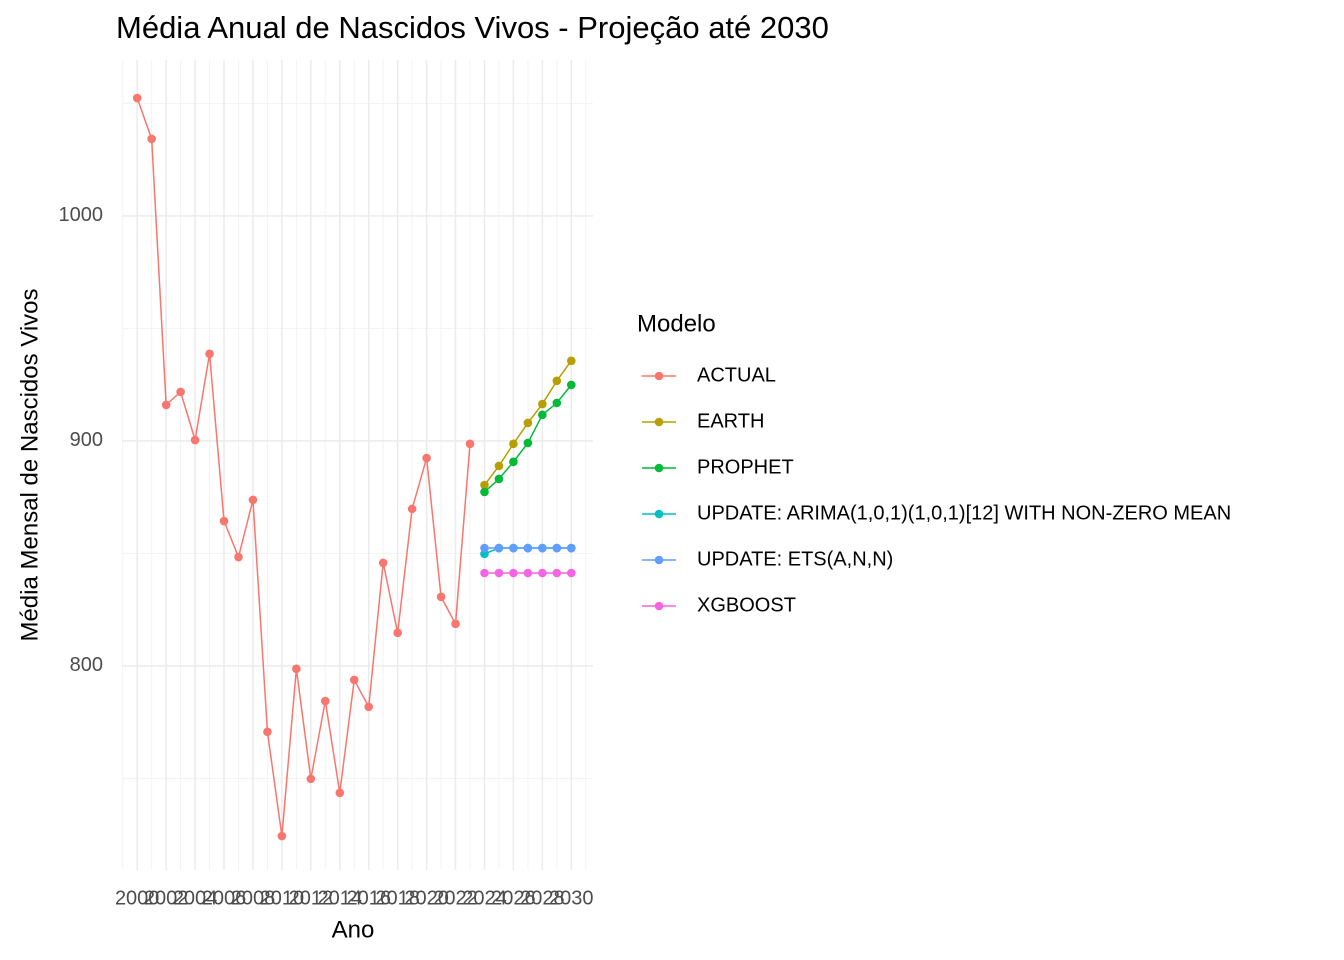 The width and height of the screenshot is (1344, 960). I want to click on y-tick-label: 900, so click(86, 440).